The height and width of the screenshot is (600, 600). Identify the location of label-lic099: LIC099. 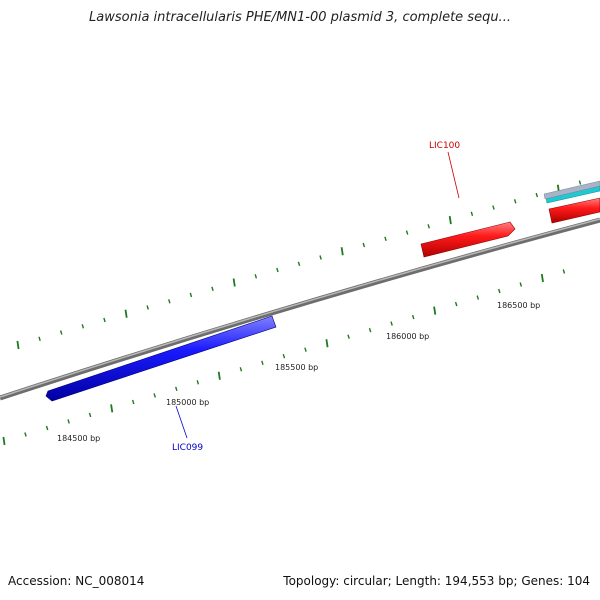
(187, 429).